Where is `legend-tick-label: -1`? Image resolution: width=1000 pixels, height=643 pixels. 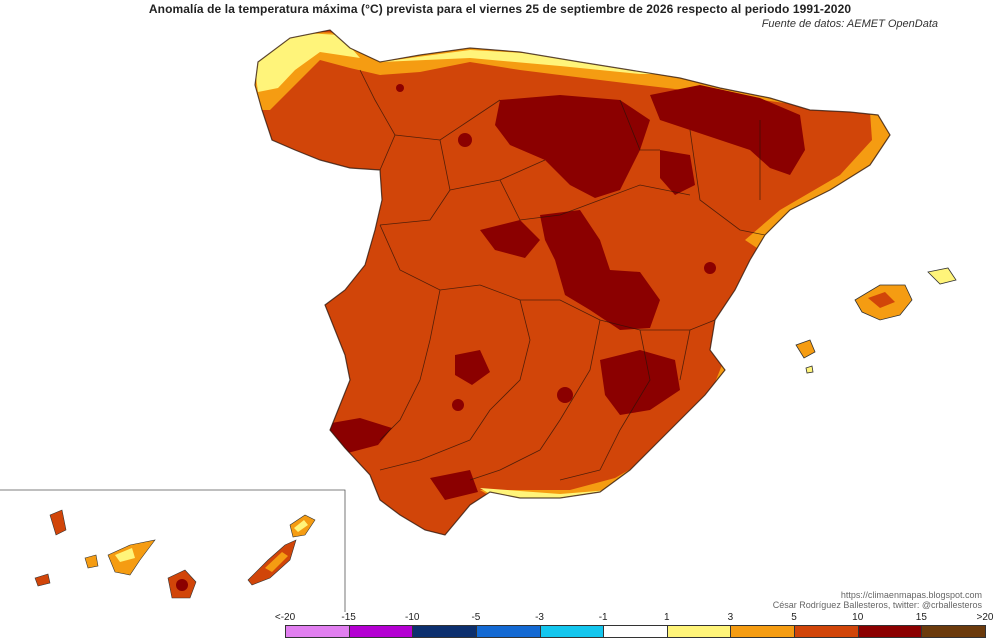 legend-tick-label: -1 is located at coordinates (603, 617).